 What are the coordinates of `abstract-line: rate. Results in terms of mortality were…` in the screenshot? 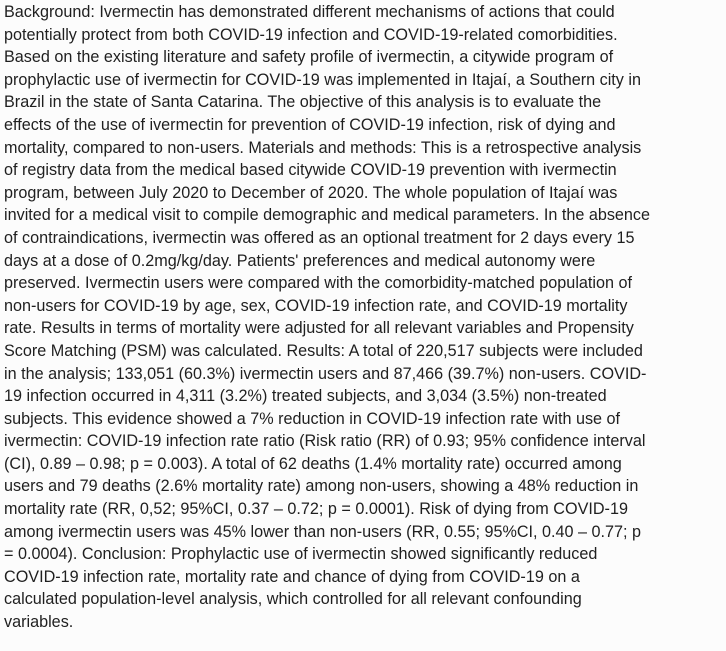 It's located at (319, 328).